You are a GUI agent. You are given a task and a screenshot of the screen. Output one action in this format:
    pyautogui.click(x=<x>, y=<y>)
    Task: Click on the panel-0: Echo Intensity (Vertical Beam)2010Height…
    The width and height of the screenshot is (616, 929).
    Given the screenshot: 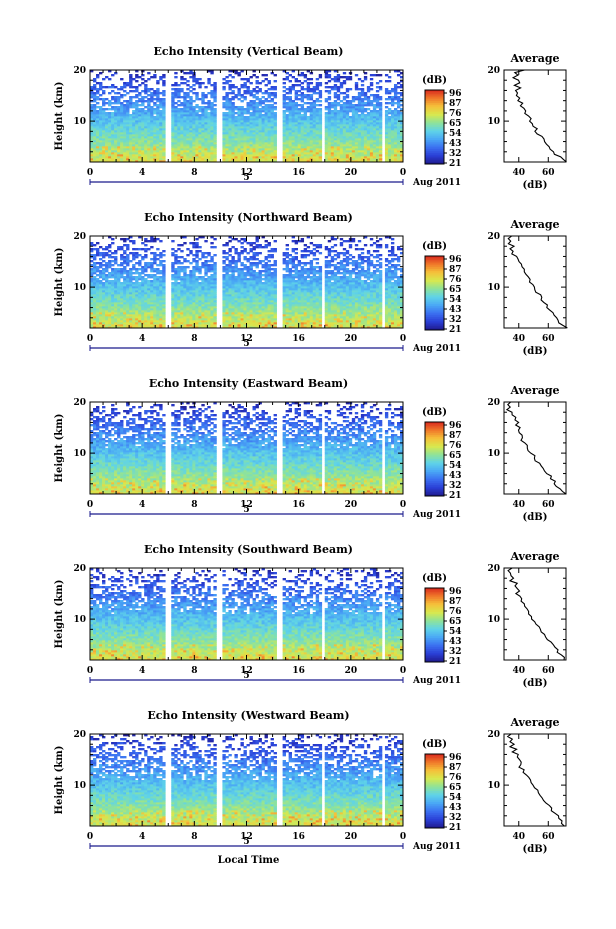 What is the action you would take?
    pyautogui.click(x=310, y=118)
    